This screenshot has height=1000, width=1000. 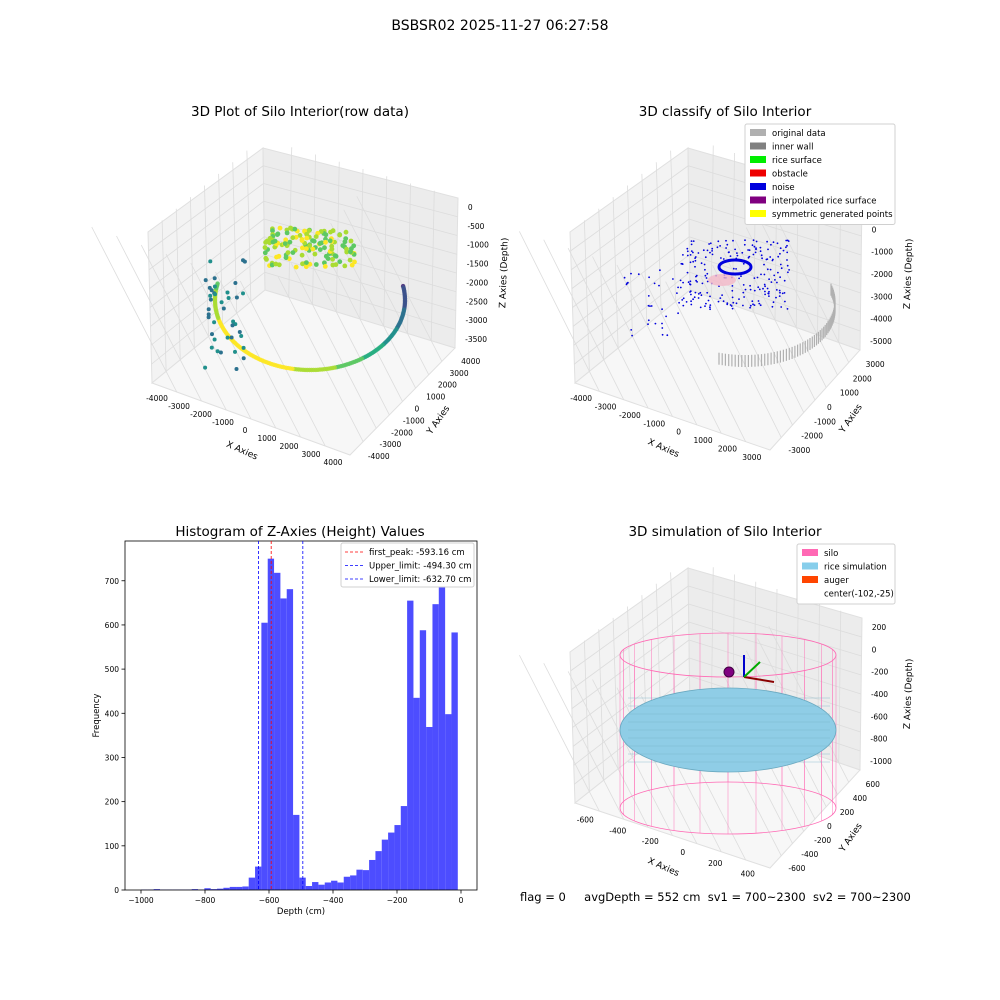 What do you see at coordinates (729, 672) in the screenshot?
I see `center-marker` at bounding box center [729, 672].